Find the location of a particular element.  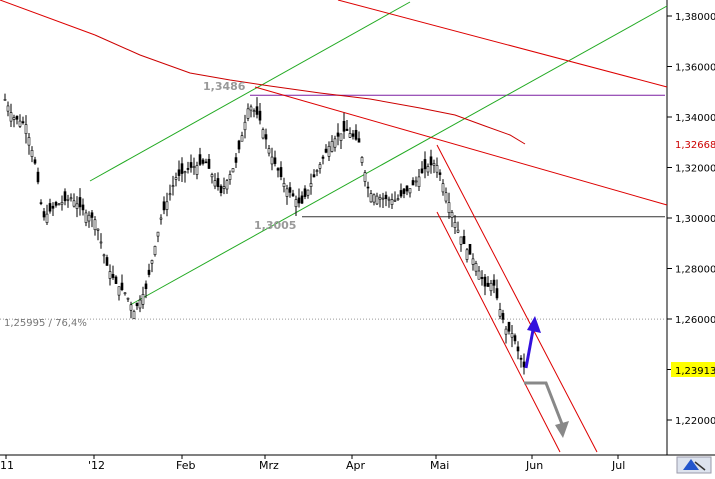

x-tick-label: Apr is located at coordinates (356, 465).